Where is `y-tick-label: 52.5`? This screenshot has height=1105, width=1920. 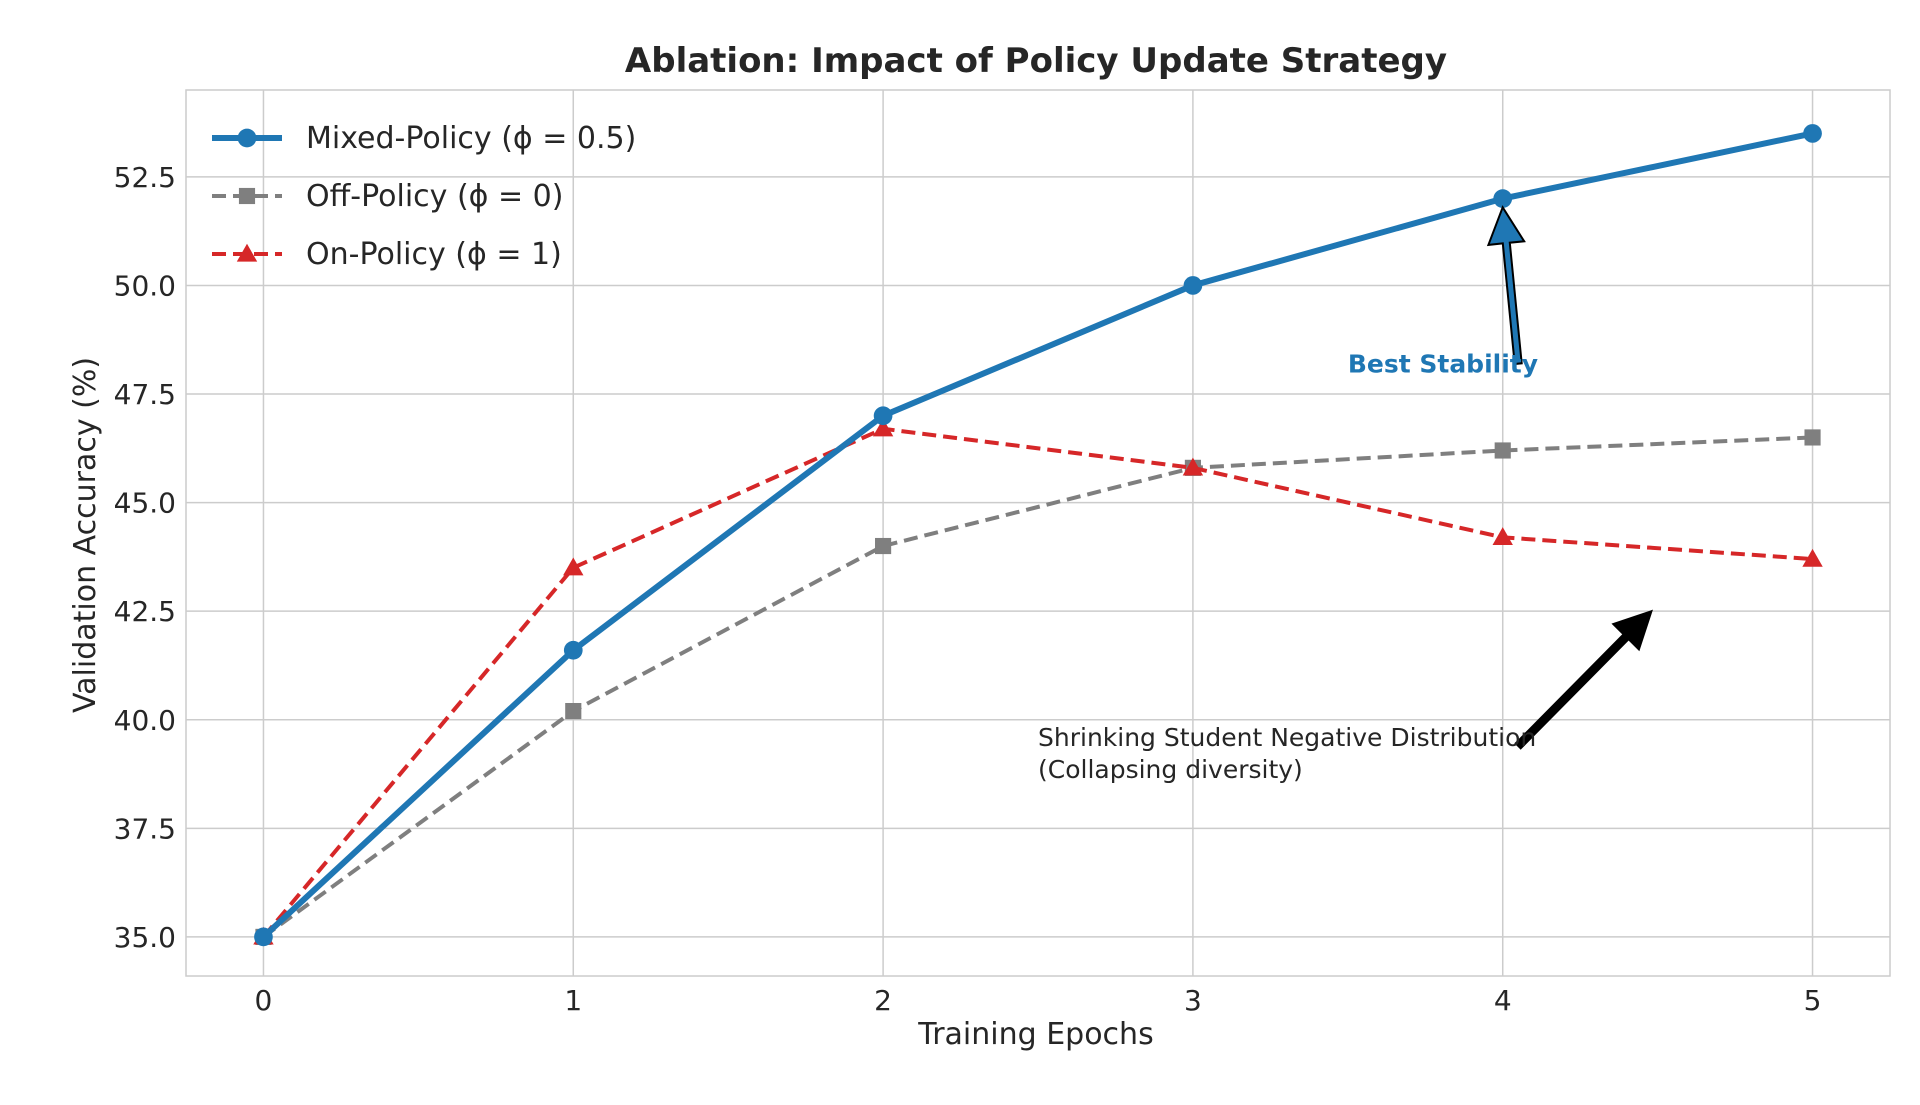
y-tick-label: 52.5 is located at coordinates (145, 177).